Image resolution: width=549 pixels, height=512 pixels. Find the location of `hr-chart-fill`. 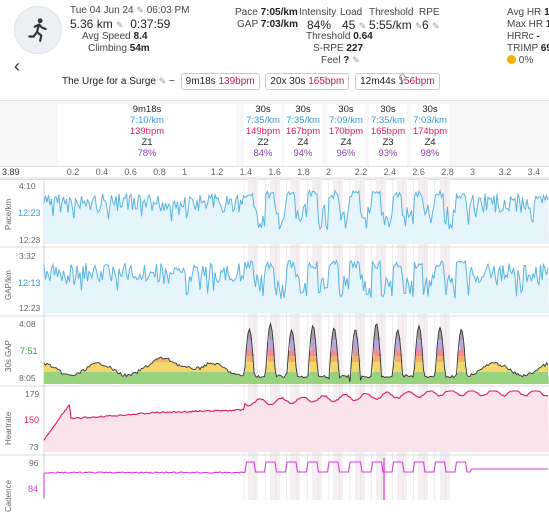

hr-chart-fill is located at coordinates (296, 421).